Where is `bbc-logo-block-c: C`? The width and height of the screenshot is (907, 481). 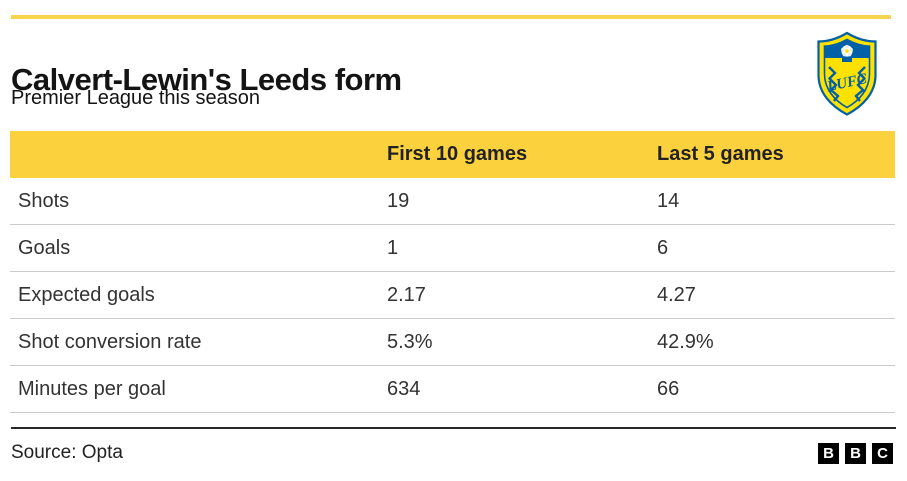
bbc-logo-block-c: C is located at coordinates (882, 453).